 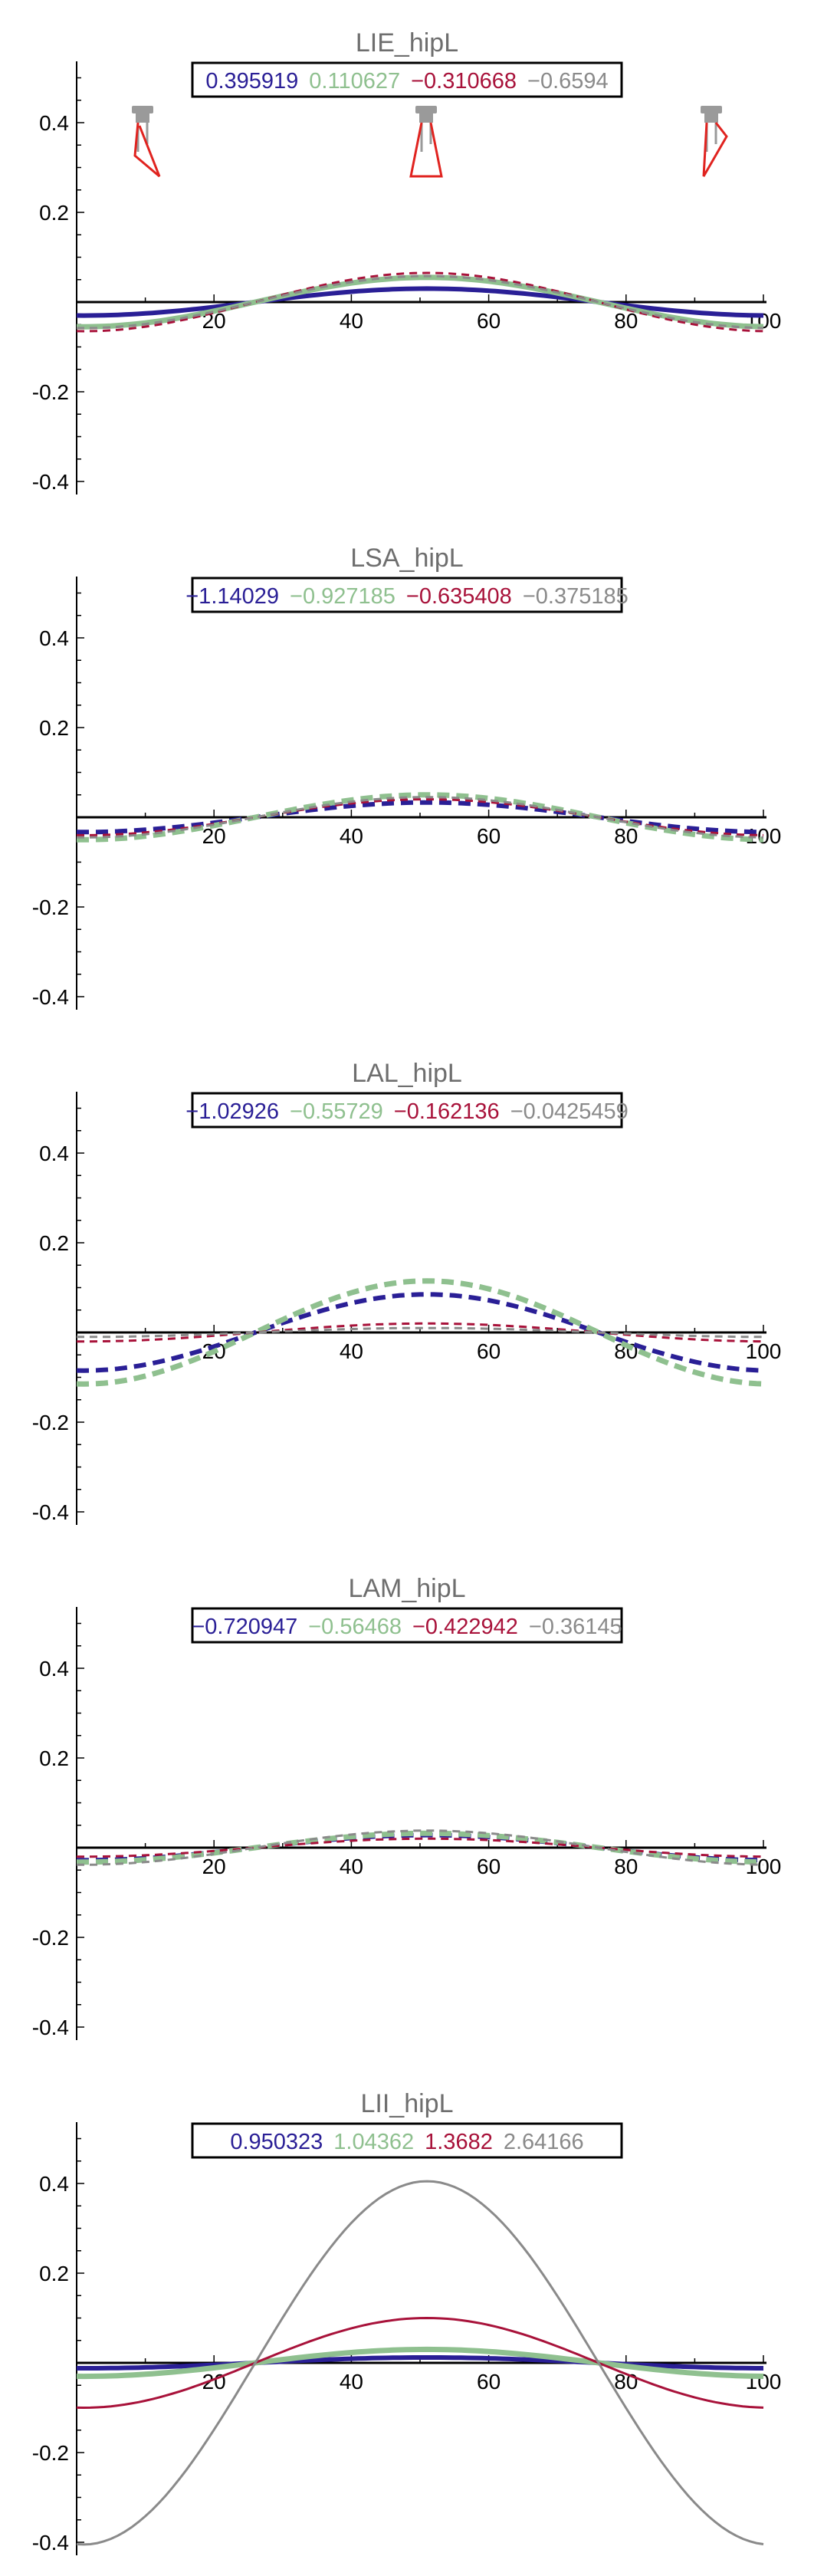 What do you see at coordinates (569, 1112) in the screenshot?
I see `legend-entry: −0.0425459` at bounding box center [569, 1112].